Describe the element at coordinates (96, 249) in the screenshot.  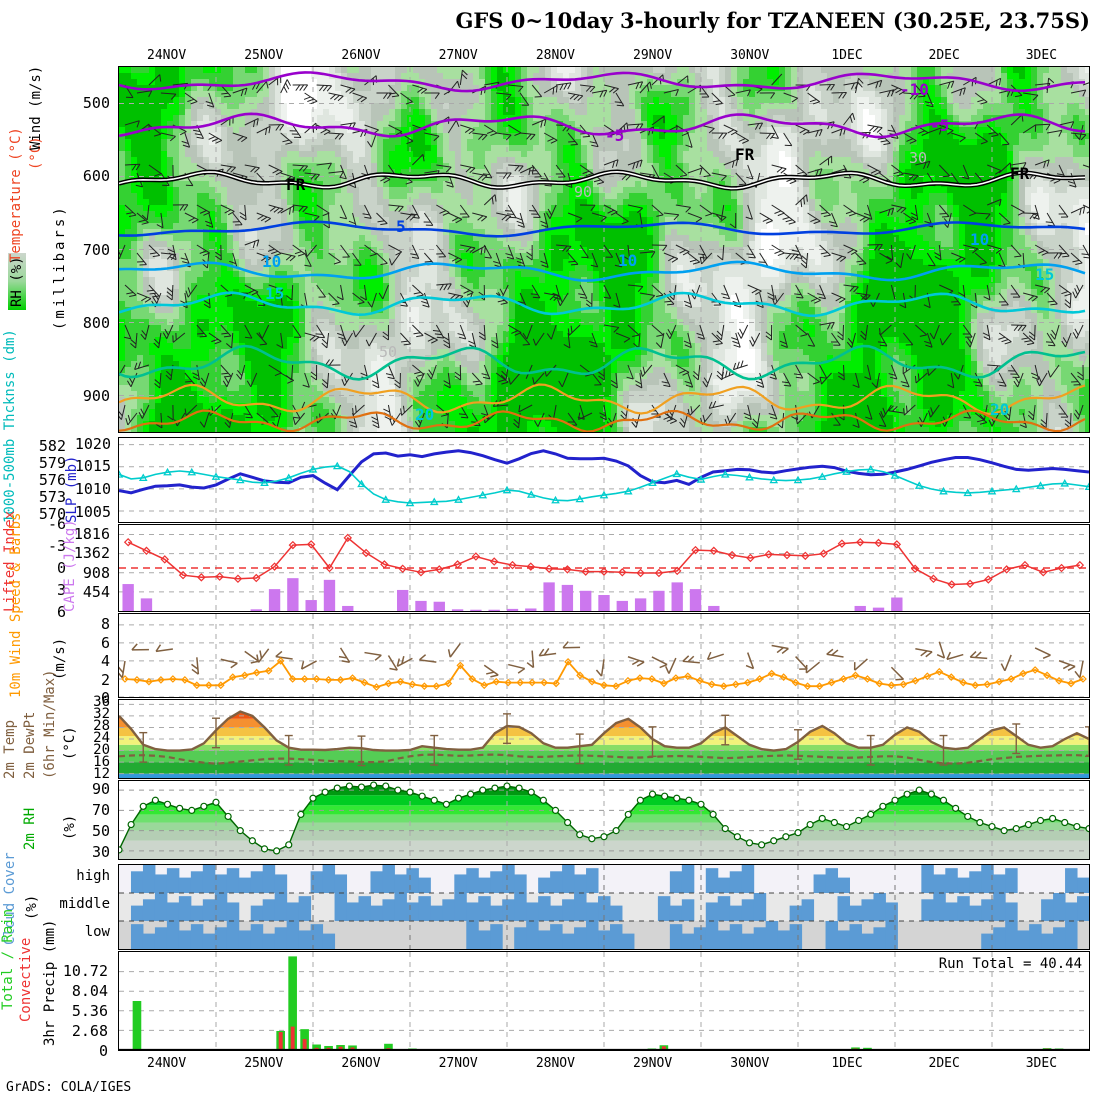
I see `axis-tick-label: 700` at that location.